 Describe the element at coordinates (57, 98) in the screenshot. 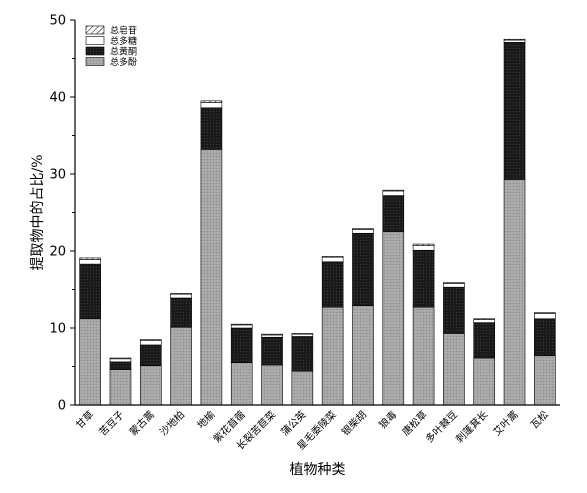

I see `y-tick-label: 40` at that location.